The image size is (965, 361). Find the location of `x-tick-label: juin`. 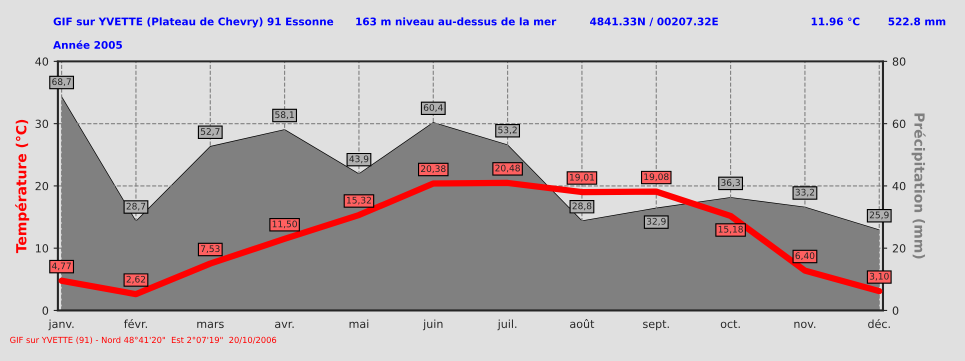

x-tick-label: juin is located at coordinates (432, 324).